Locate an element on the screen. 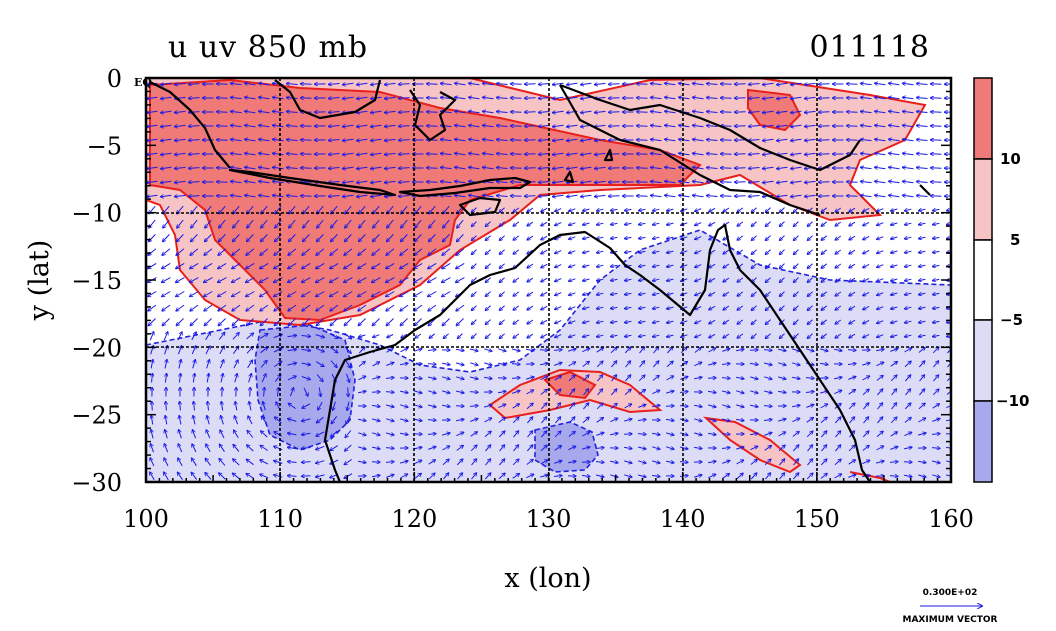  colorbar-label-neg5: −5 is located at coordinates (1011, 320).